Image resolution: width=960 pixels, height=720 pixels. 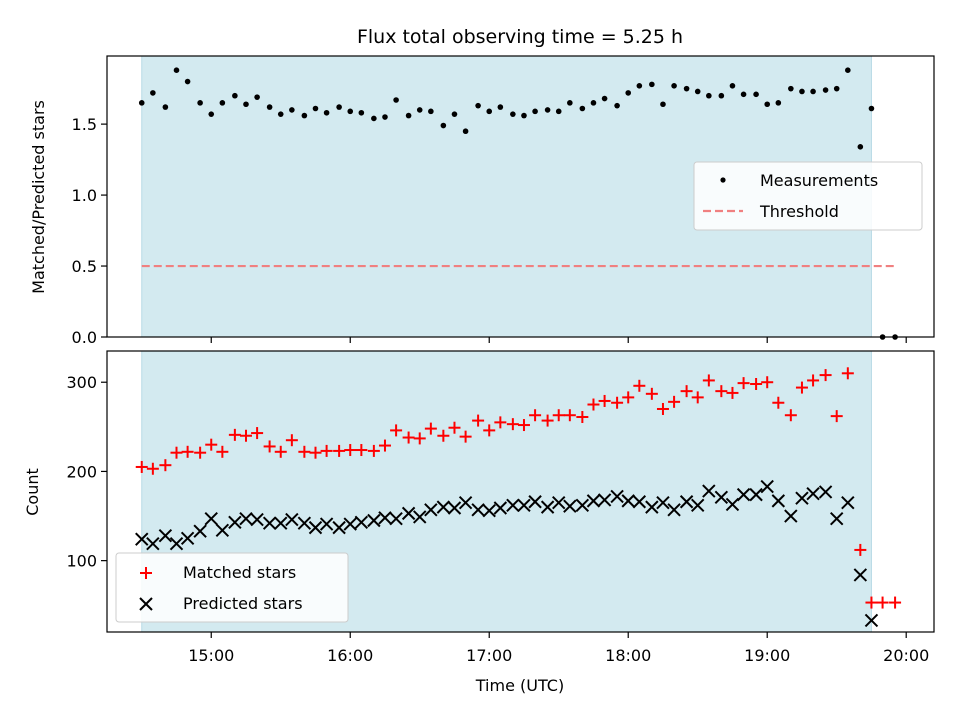 What do you see at coordinates (146, 573) in the screenshot?
I see `matched-legend-marker` at bounding box center [146, 573].